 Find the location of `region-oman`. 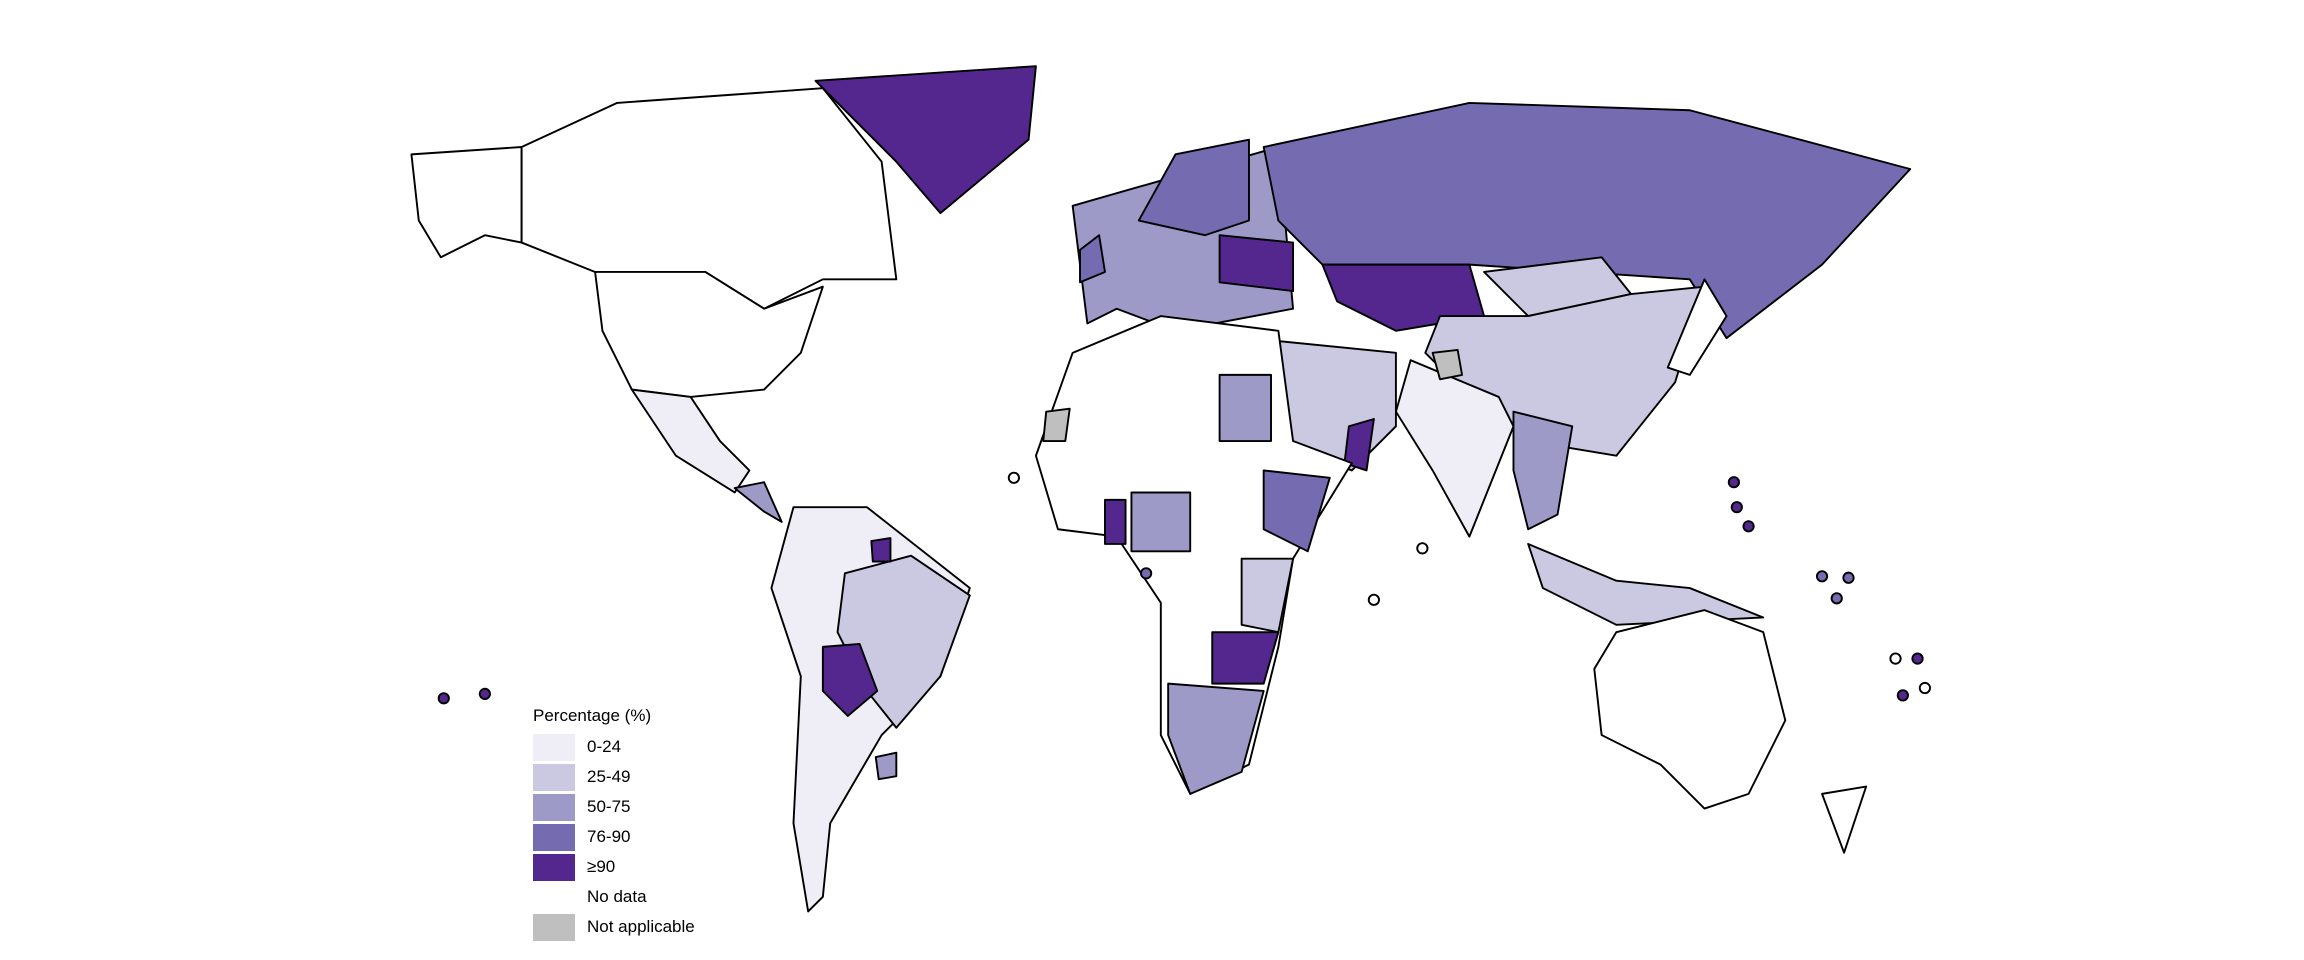

region-oman is located at coordinates (1359, 445).